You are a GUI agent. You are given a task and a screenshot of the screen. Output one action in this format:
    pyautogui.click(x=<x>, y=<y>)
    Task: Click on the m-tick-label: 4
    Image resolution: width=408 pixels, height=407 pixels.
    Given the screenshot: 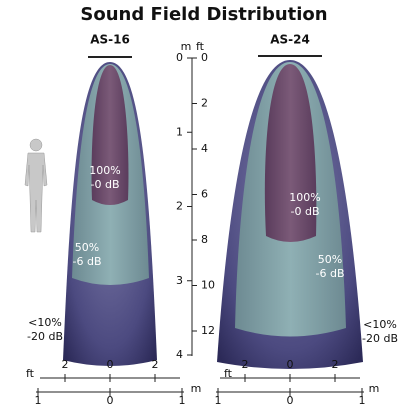 What is the action you would take?
    pyautogui.click(x=179, y=354)
    